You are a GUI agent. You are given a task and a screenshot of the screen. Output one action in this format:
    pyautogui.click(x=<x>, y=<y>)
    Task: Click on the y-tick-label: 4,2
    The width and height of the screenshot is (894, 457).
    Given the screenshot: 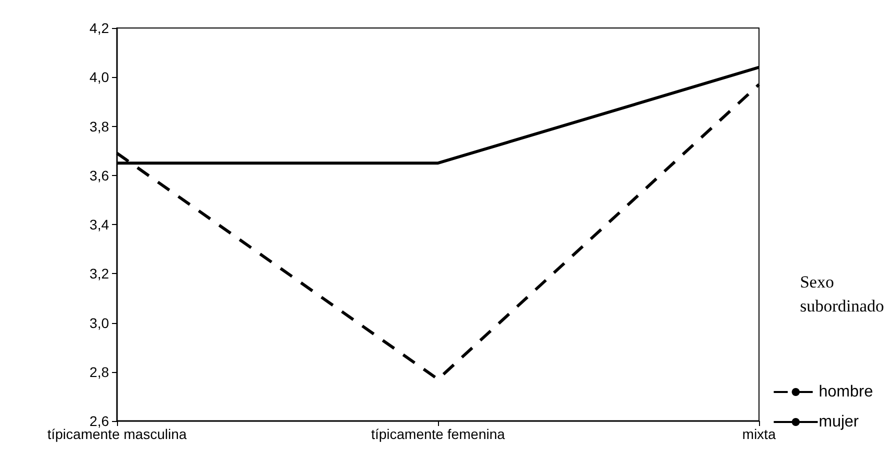 What is the action you would take?
    pyautogui.click(x=100, y=28)
    